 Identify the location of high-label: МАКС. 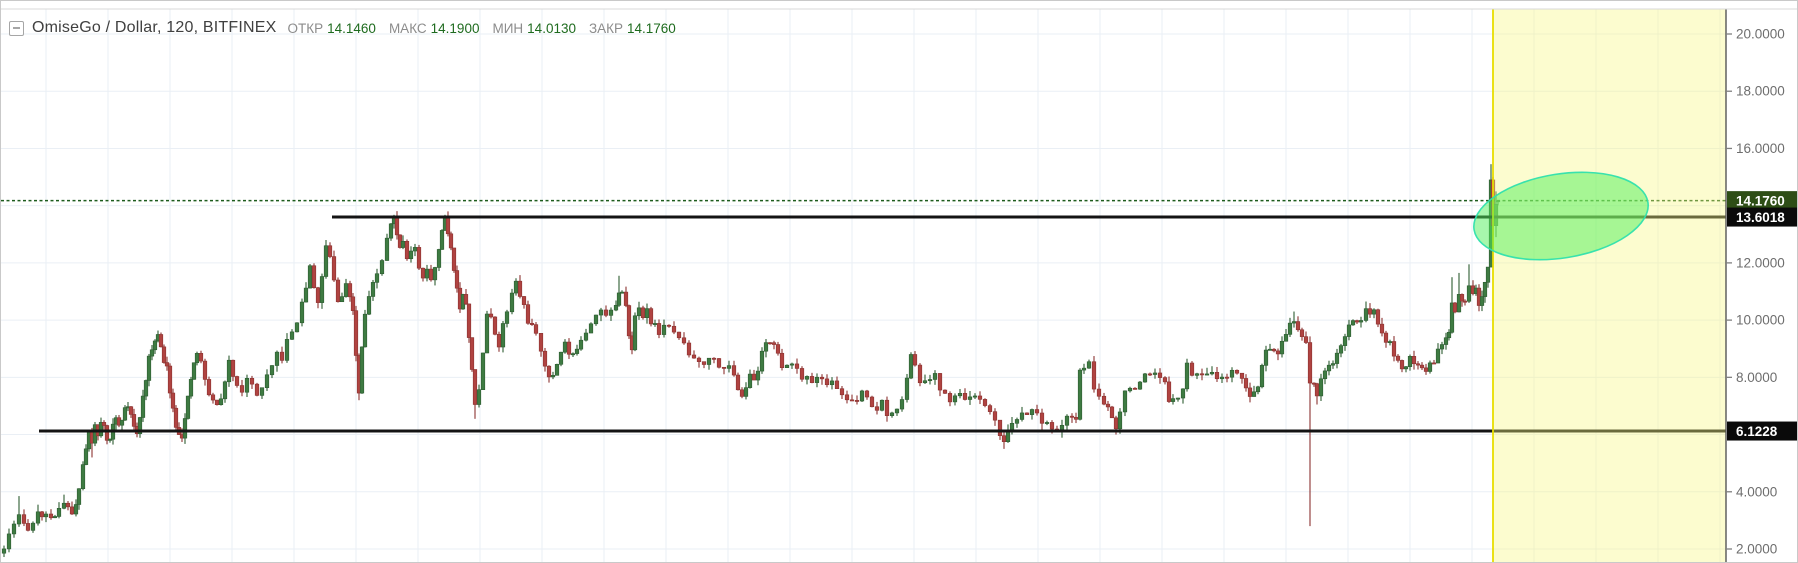
(407, 28).